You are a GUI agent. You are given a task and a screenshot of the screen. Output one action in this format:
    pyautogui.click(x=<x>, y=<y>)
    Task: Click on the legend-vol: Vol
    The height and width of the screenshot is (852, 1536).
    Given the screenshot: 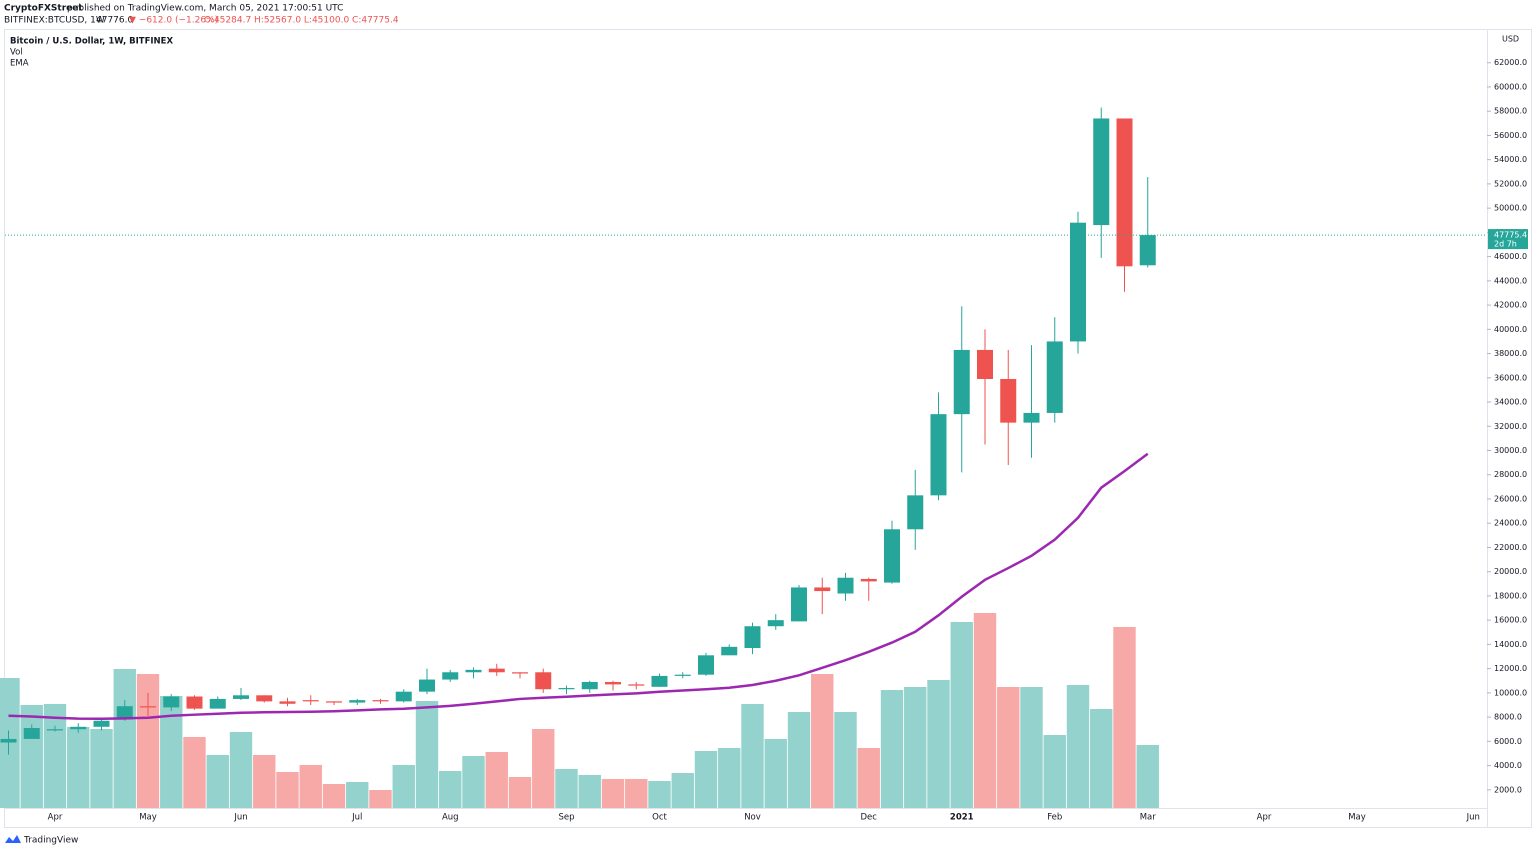 What is the action you would take?
    pyautogui.click(x=16, y=53)
    